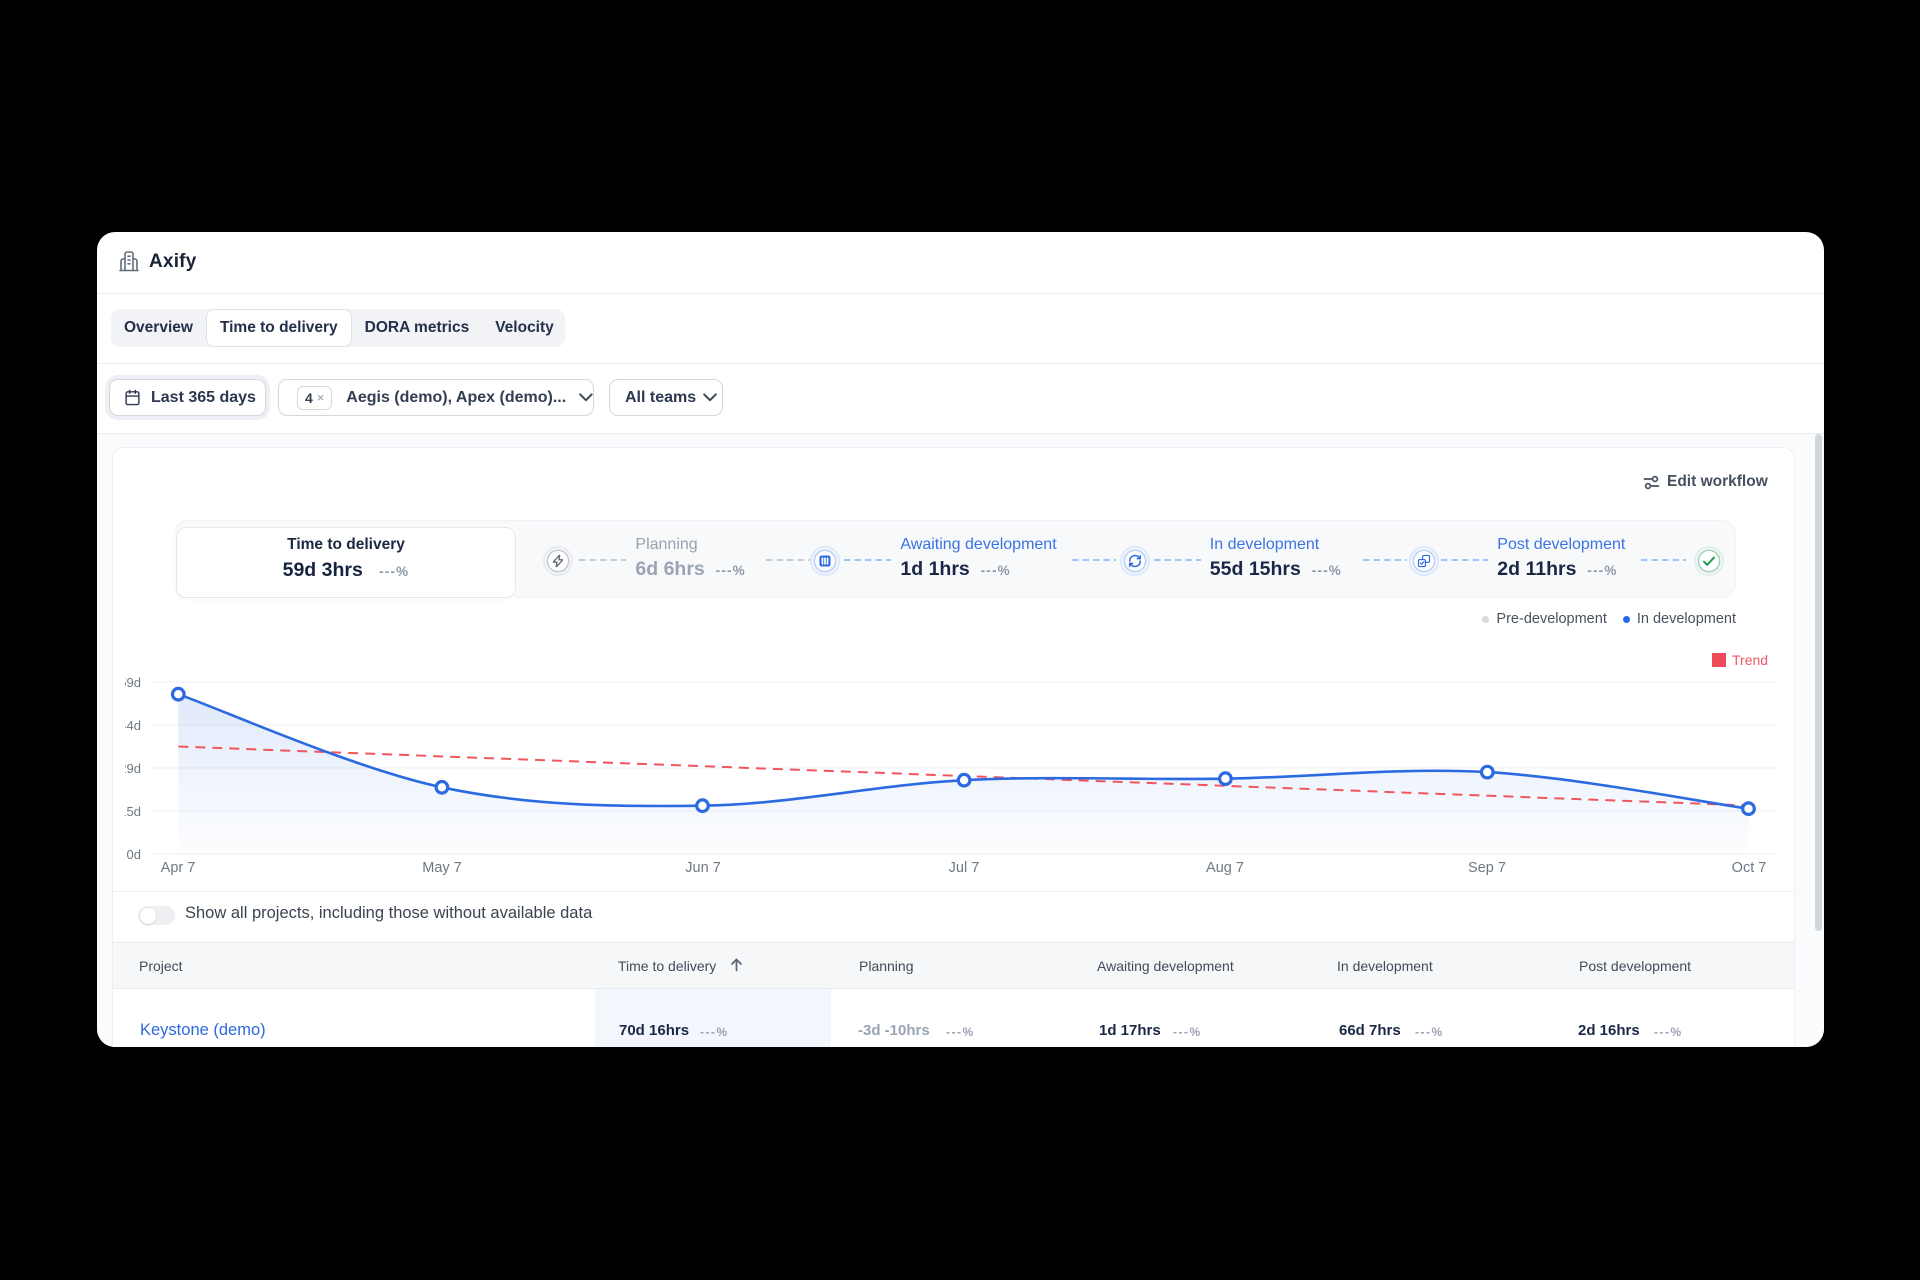 The width and height of the screenshot is (1920, 1280). What do you see at coordinates (1749, 868) in the screenshot?
I see `svg-text: Oct 7` at bounding box center [1749, 868].